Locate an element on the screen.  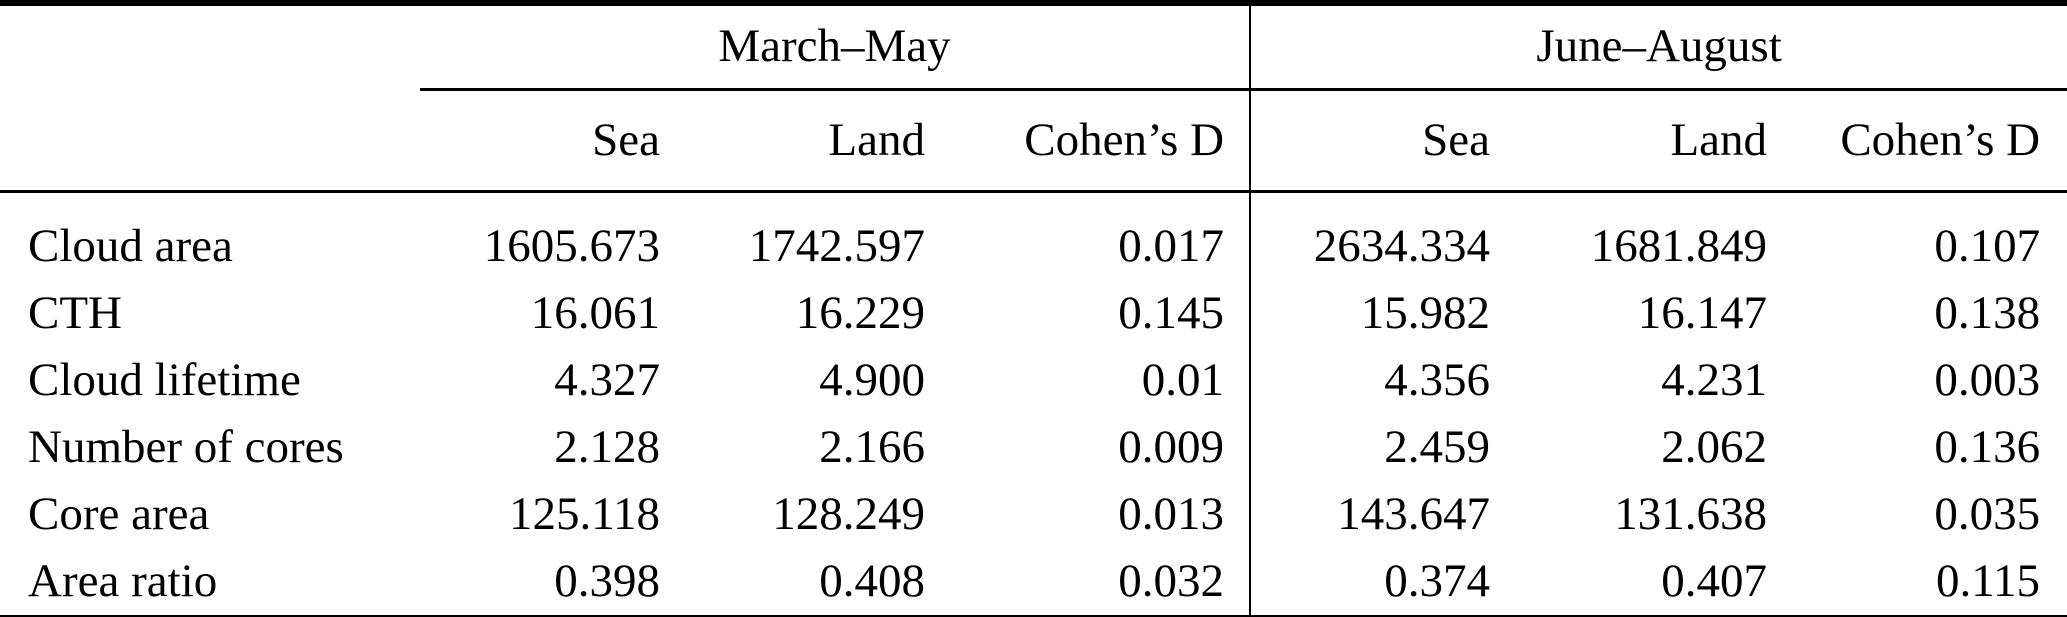
cell-ja-sea: 0.374 is located at coordinates (1373, 582).